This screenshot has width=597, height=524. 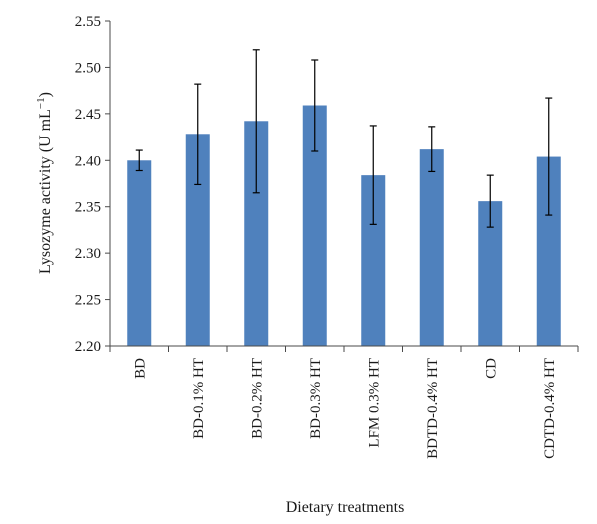 What do you see at coordinates (88, 68) in the screenshot?
I see `y-tick-label: 2.50` at bounding box center [88, 68].